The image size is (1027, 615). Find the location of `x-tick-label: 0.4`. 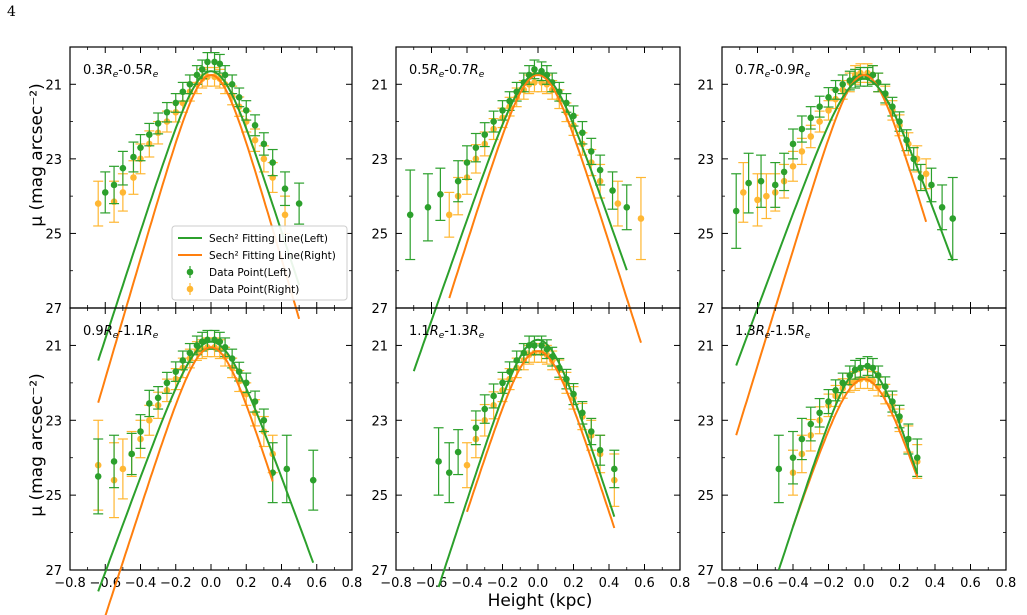

x-tick-label: 0.4 is located at coordinates (935, 583).